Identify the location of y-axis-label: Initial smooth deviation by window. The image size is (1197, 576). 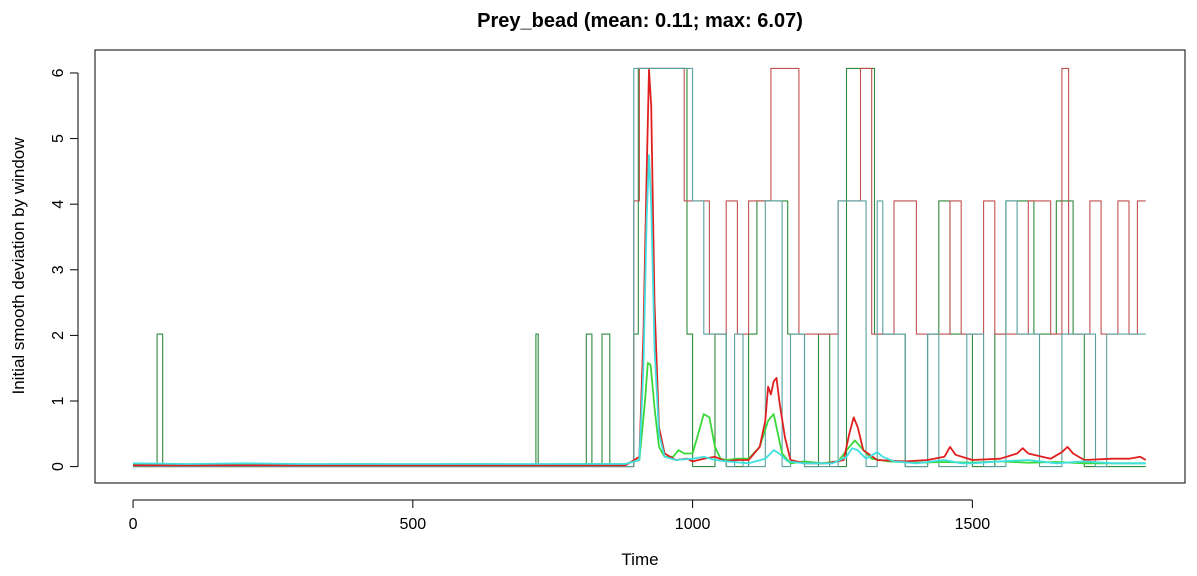
(18, 266).